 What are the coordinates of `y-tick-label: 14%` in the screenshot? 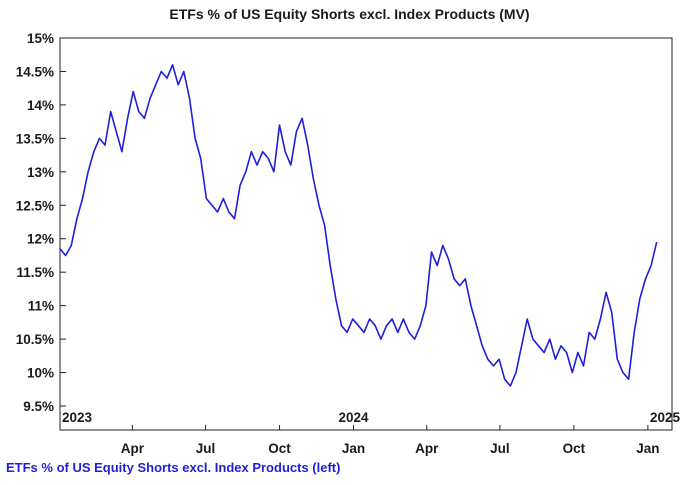 It's located at (40, 105).